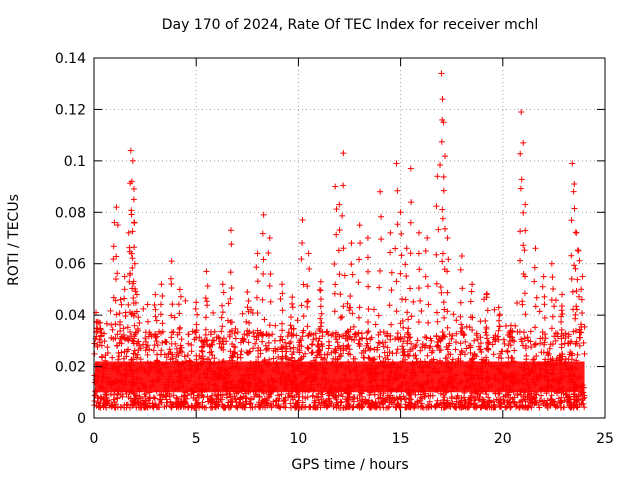 This screenshot has width=640, height=480. What do you see at coordinates (70, 213) in the screenshot?
I see `y-tick-label: 0.08` at bounding box center [70, 213].